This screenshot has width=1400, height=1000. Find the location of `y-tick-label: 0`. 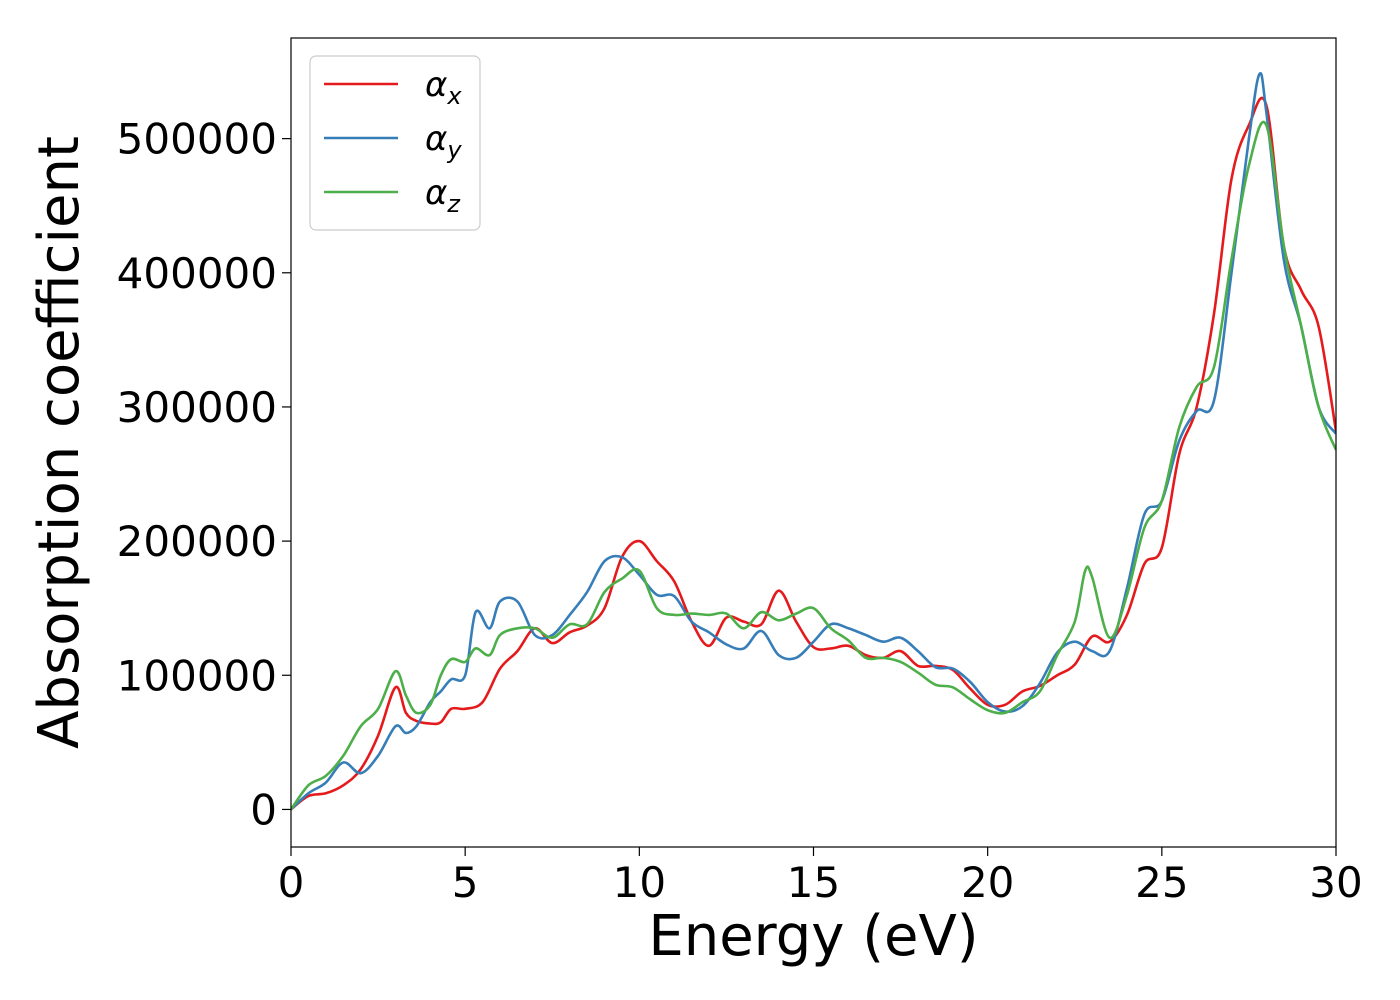

y-tick-label: 0 is located at coordinates (263, 809).